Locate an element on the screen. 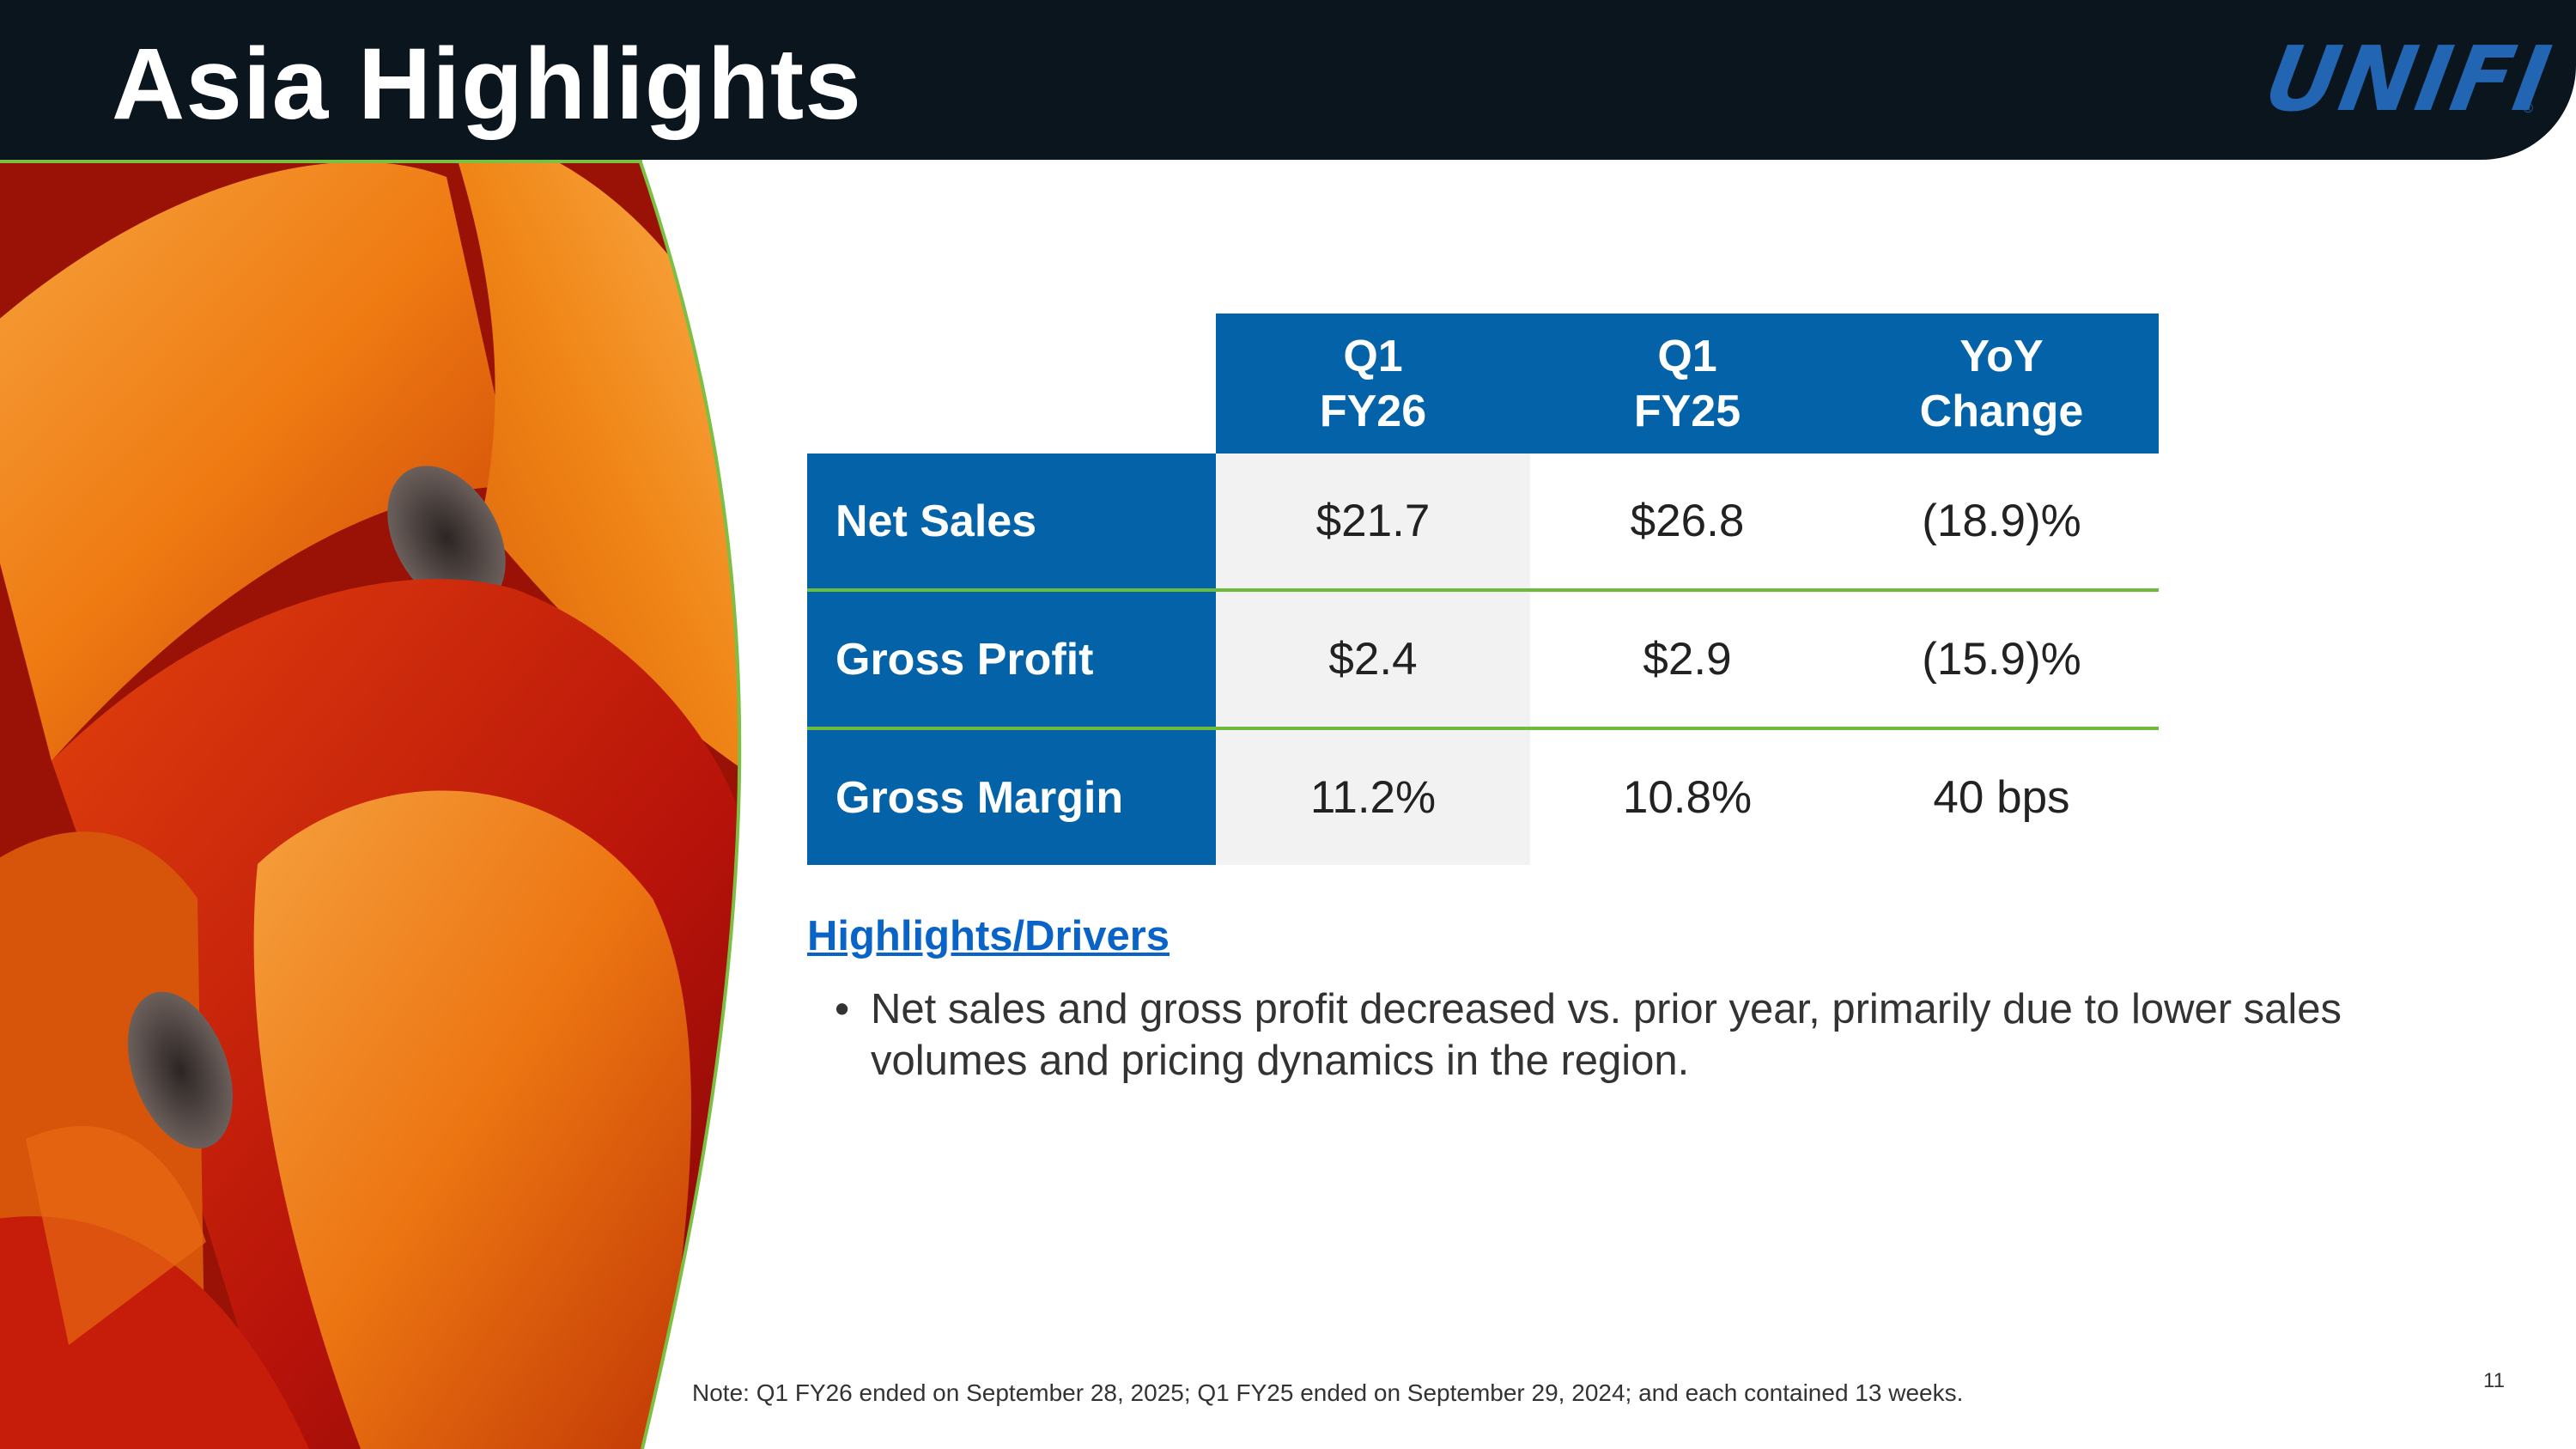  table-row: Gross Margin 11.2% 10.8% 40 bps is located at coordinates (1483, 796).